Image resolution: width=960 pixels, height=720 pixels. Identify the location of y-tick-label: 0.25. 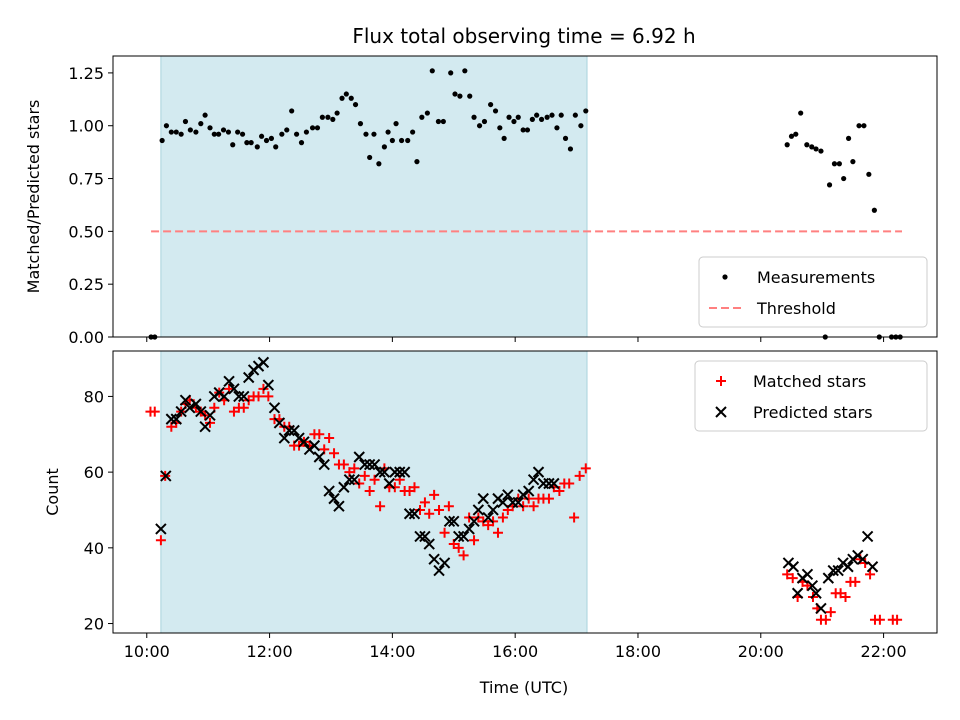
(86, 284).